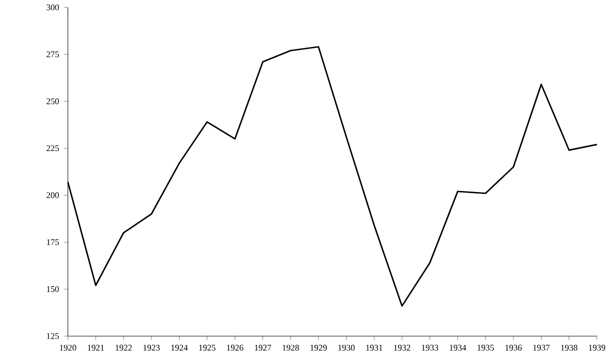 This screenshot has width=610, height=356. I want to click on x-tick-label: 1929, so click(318, 347).